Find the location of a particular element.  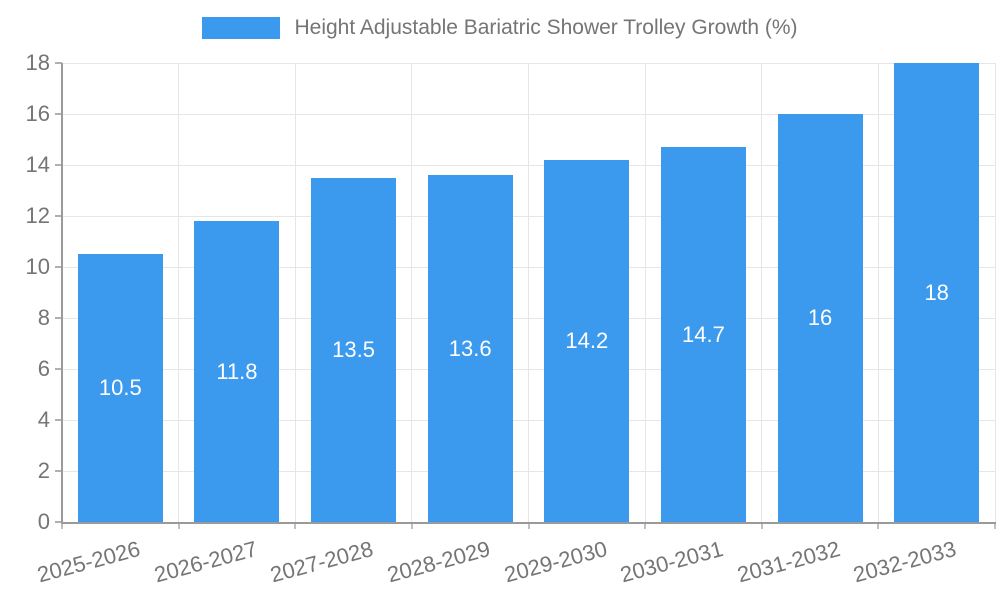

bar: 10.5 is located at coordinates (120, 388).